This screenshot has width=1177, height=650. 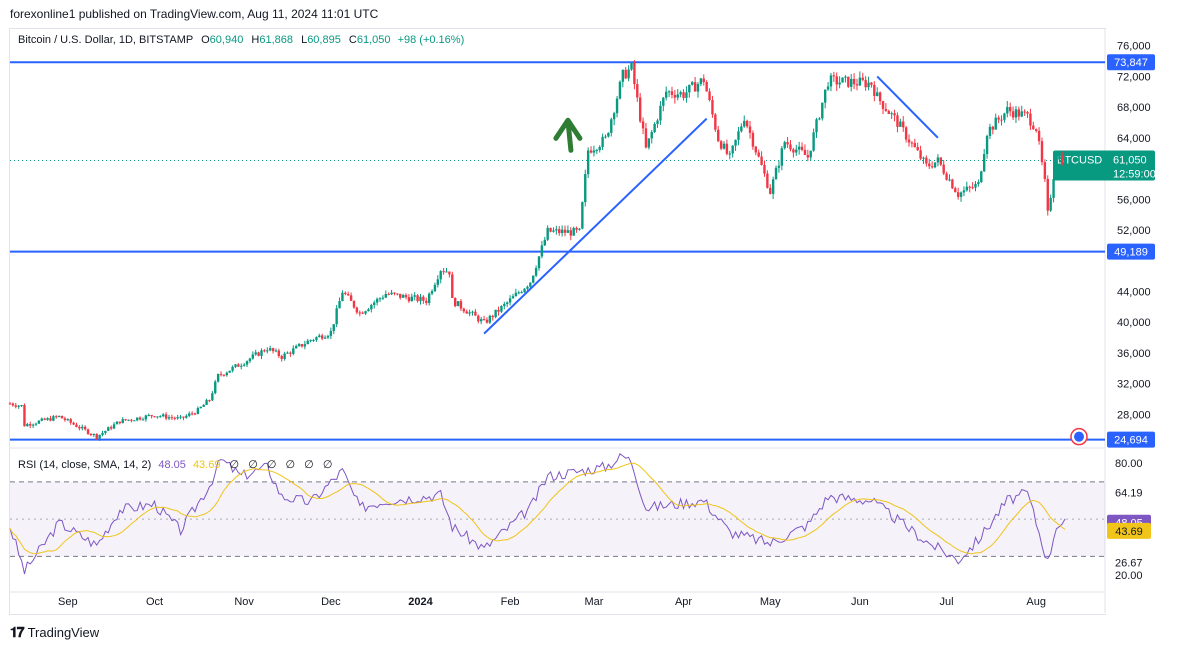 I want to click on price-tick-label: 44,000, so click(x=1134, y=292).